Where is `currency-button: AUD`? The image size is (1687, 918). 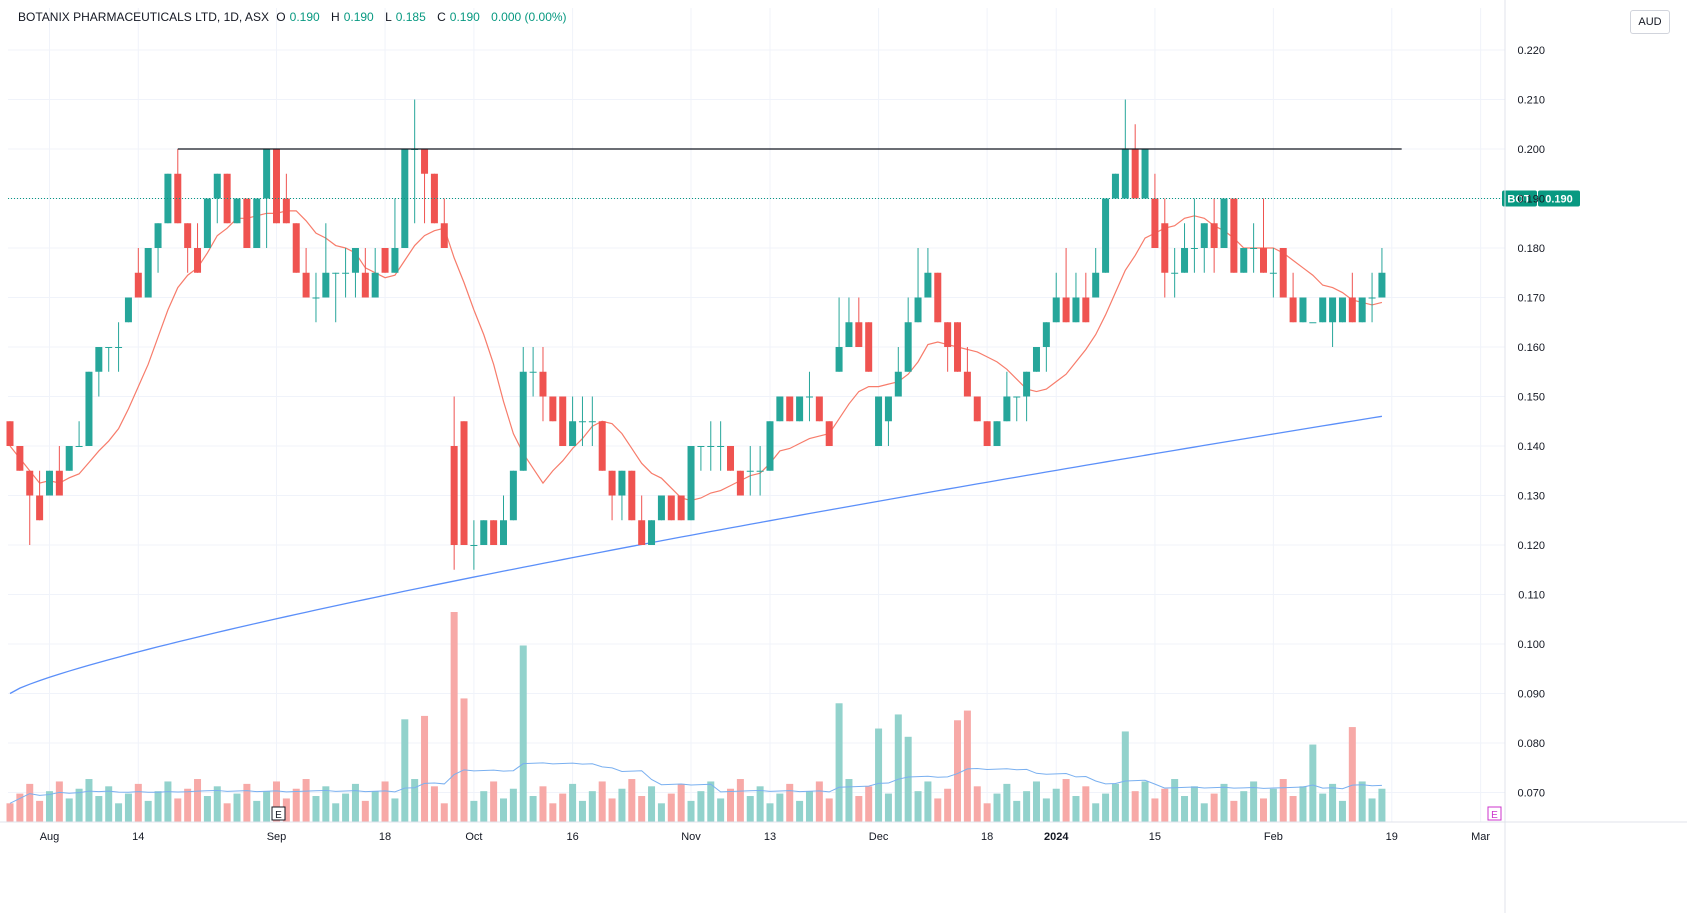 currency-button: AUD is located at coordinates (1650, 22).